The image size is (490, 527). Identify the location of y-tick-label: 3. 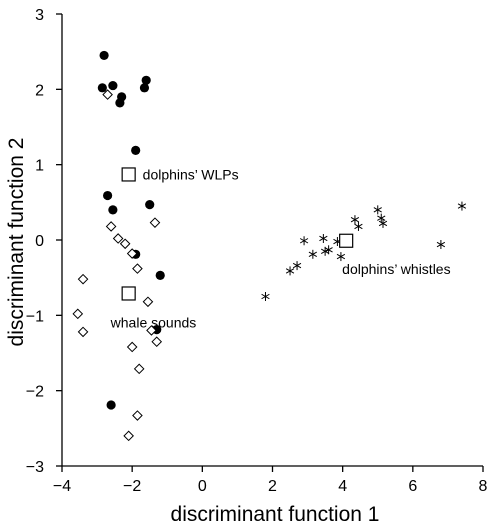
(39, 15).